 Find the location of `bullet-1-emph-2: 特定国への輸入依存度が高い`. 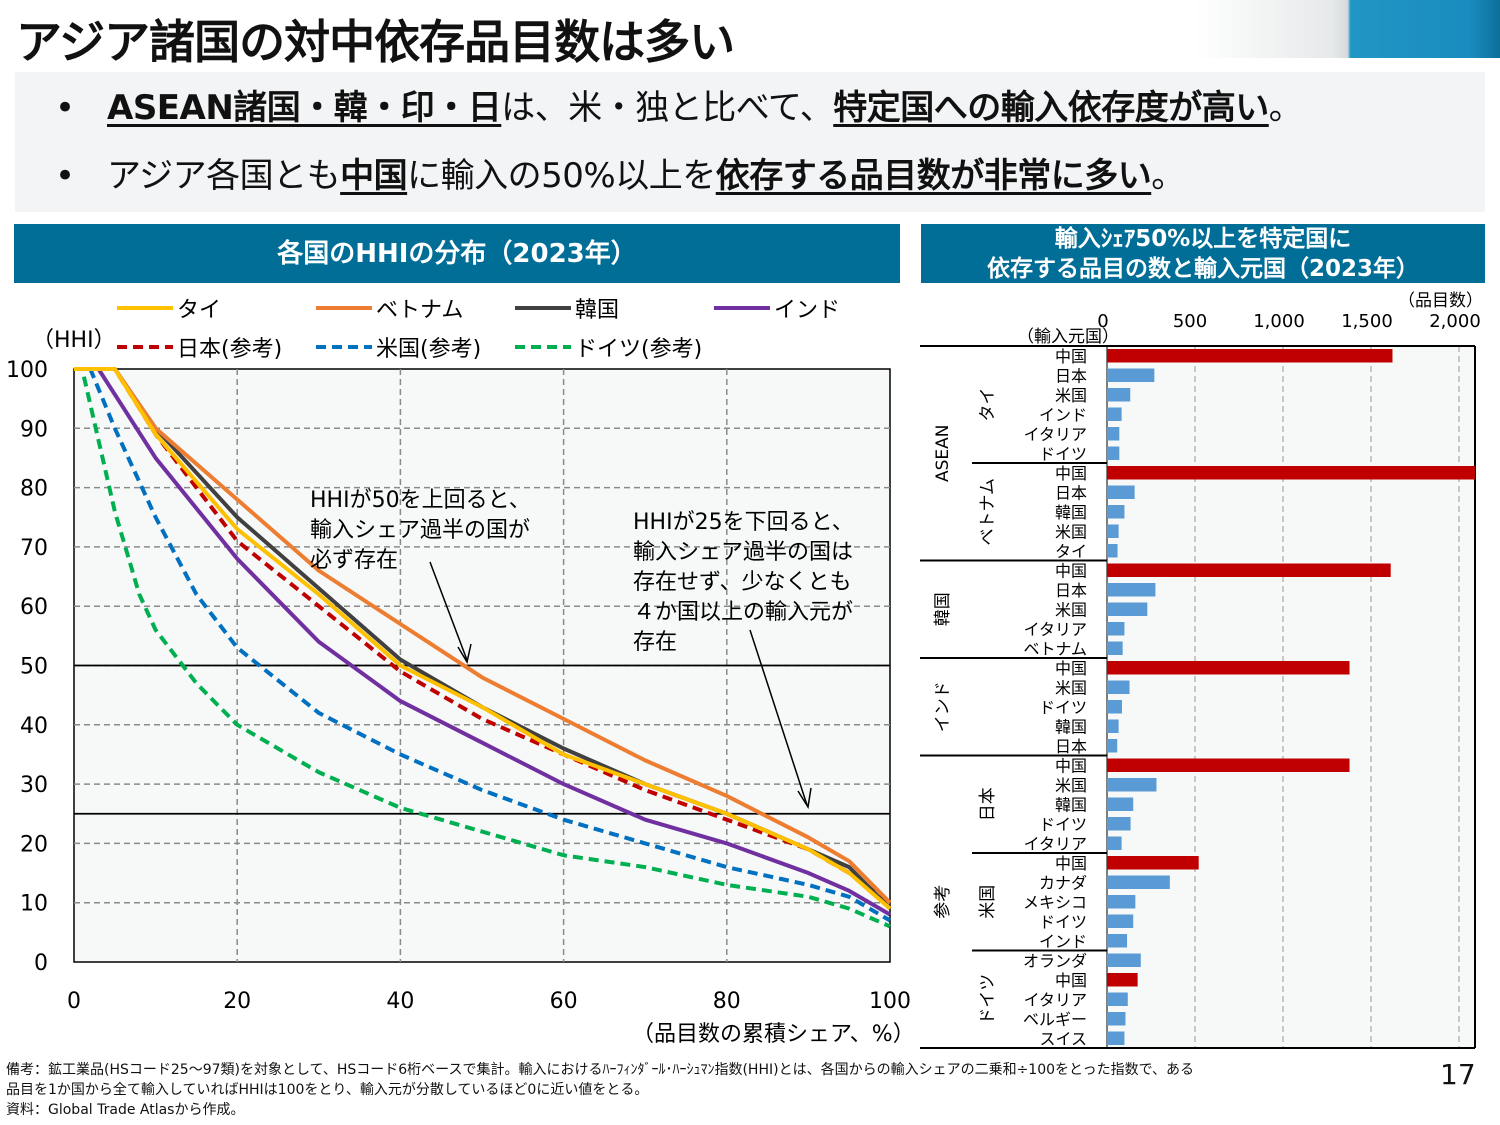

bullet-1-emph-2: 特定国への輸入依存度が高い is located at coordinates (1051, 108).